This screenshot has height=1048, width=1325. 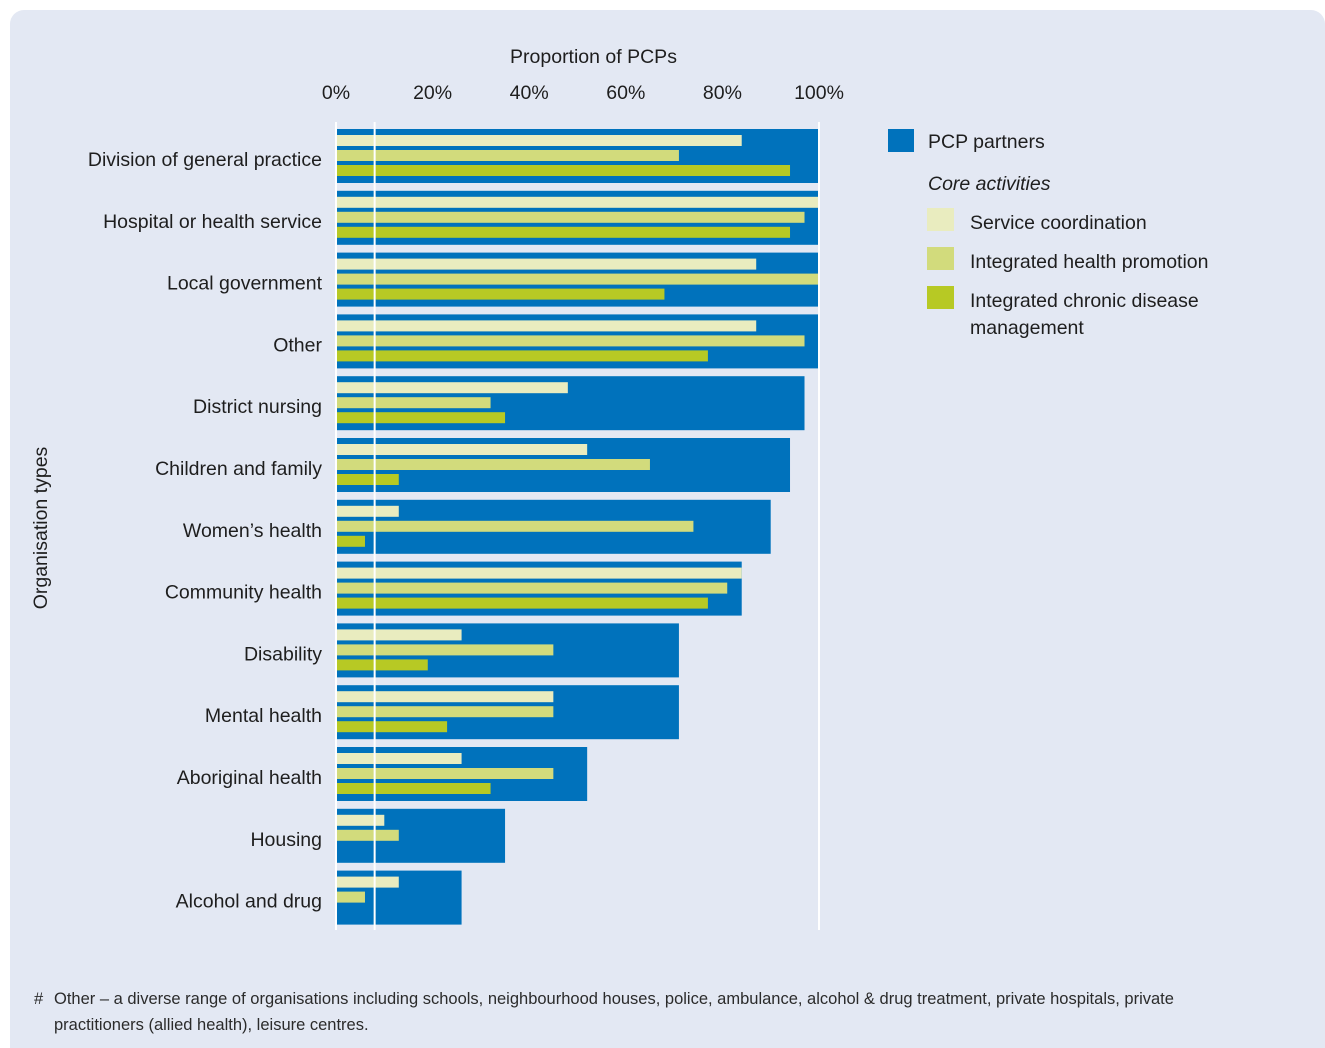 What do you see at coordinates (1084, 301) in the screenshot?
I see `legend-label-integrated-chronic-disease-management: Integrated chronic disease` at bounding box center [1084, 301].